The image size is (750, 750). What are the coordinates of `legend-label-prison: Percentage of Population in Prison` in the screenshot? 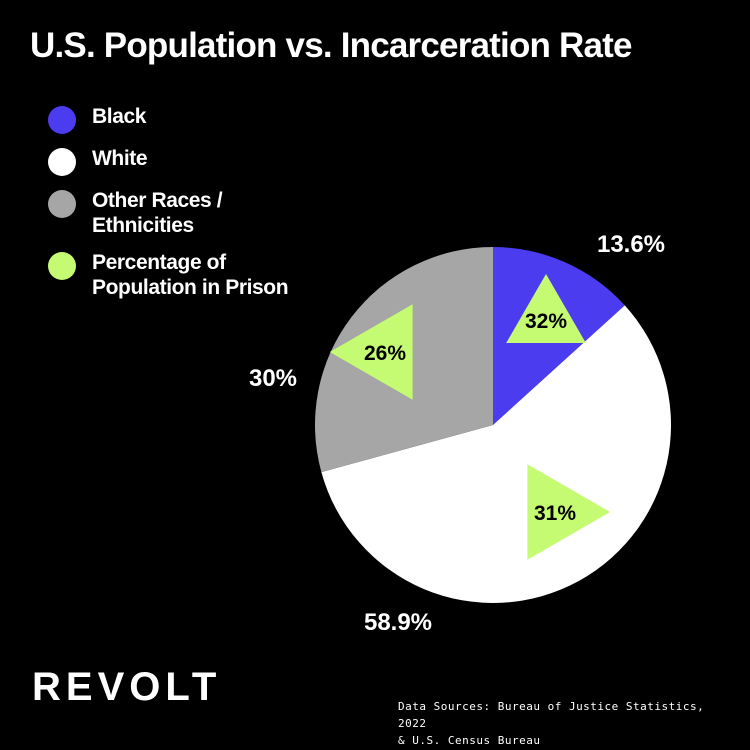 It's located at (190, 275).